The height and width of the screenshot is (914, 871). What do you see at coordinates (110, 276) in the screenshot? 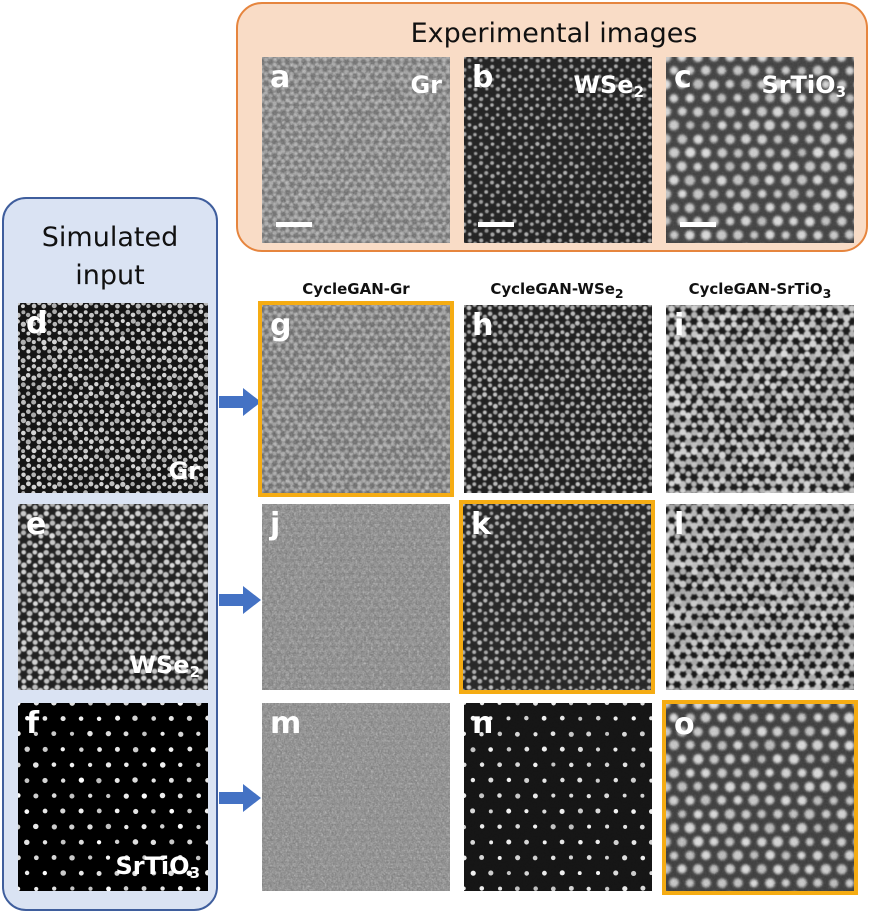
I see `simulated-title-line2: input` at bounding box center [110, 276].